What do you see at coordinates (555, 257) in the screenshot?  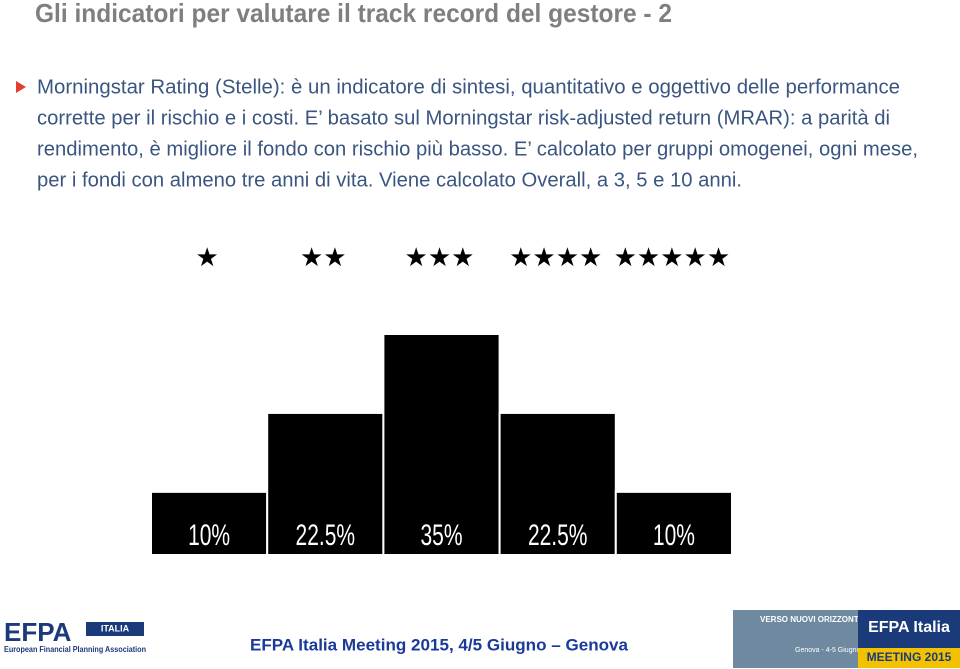 I see `star-category: ★★★★` at bounding box center [555, 257].